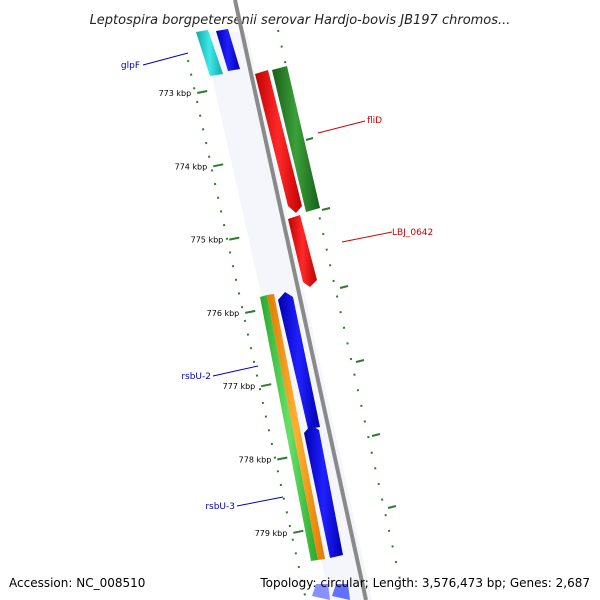 This screenshot has height=600, width=600. What do you see at coordinates (412, 233) in the screenshot?
I see `gene-label-LBJ_0642: LBJ_0642` at bounding box center [412, 233].